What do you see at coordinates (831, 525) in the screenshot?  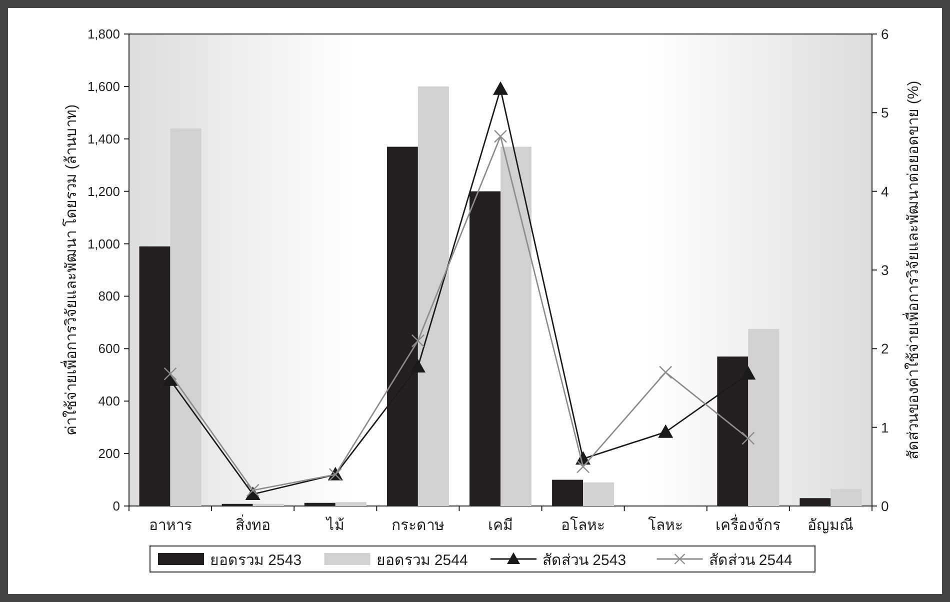 I see `x-tick-label: อัญมณี` at bounding box center [831, 525].